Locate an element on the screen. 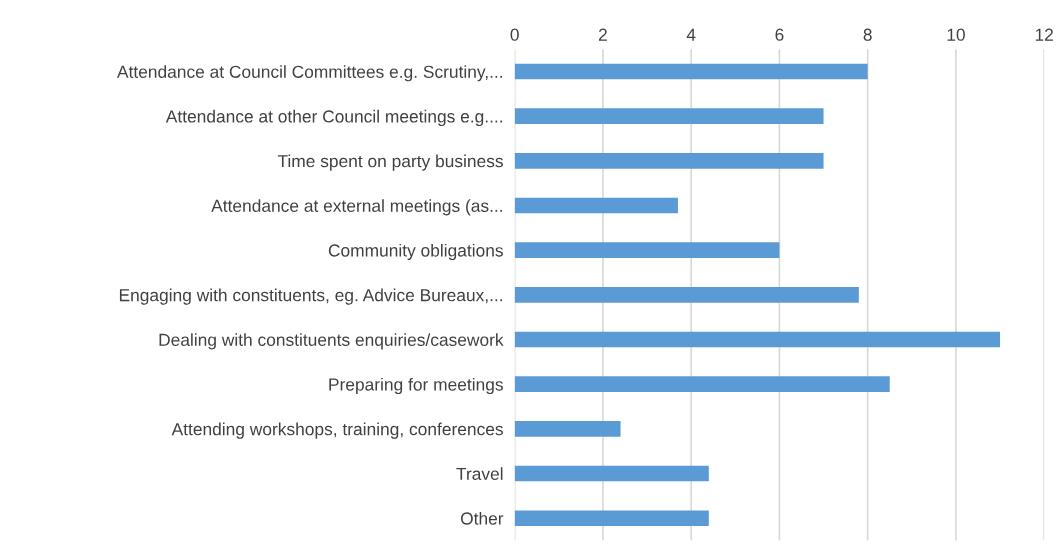 The height and width of the screenshot is (546, 1059). x-tick-label: 6 is located at coordinates (779, 34).